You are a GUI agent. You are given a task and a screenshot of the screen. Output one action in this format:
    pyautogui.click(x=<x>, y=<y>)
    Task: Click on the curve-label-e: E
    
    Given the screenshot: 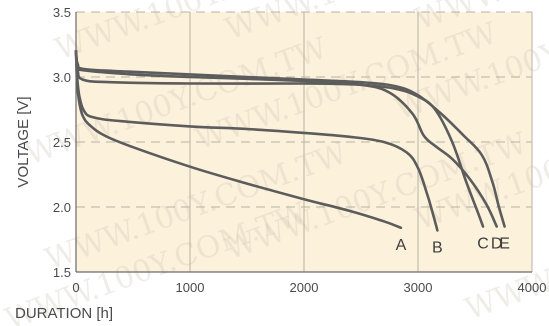 What is the action you would take?
    pyautogui.click(x=504, y=244)
    